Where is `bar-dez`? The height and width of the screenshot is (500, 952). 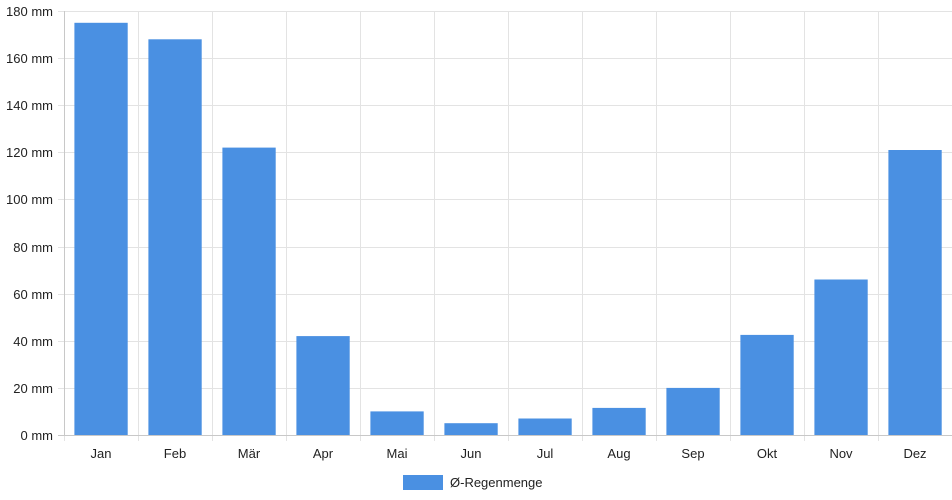
bar-dez is located at coordinates (915, 292).